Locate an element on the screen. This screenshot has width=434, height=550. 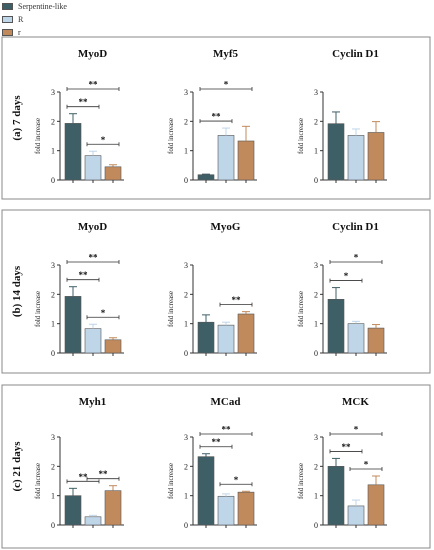
legend: Serpentine-like R r is located at coordinates (41, 19).